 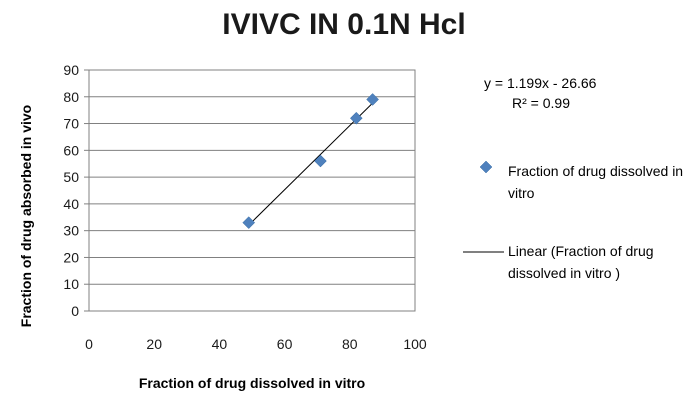 I want to click on x-tick-label: 60, so click(x=285, y=344).